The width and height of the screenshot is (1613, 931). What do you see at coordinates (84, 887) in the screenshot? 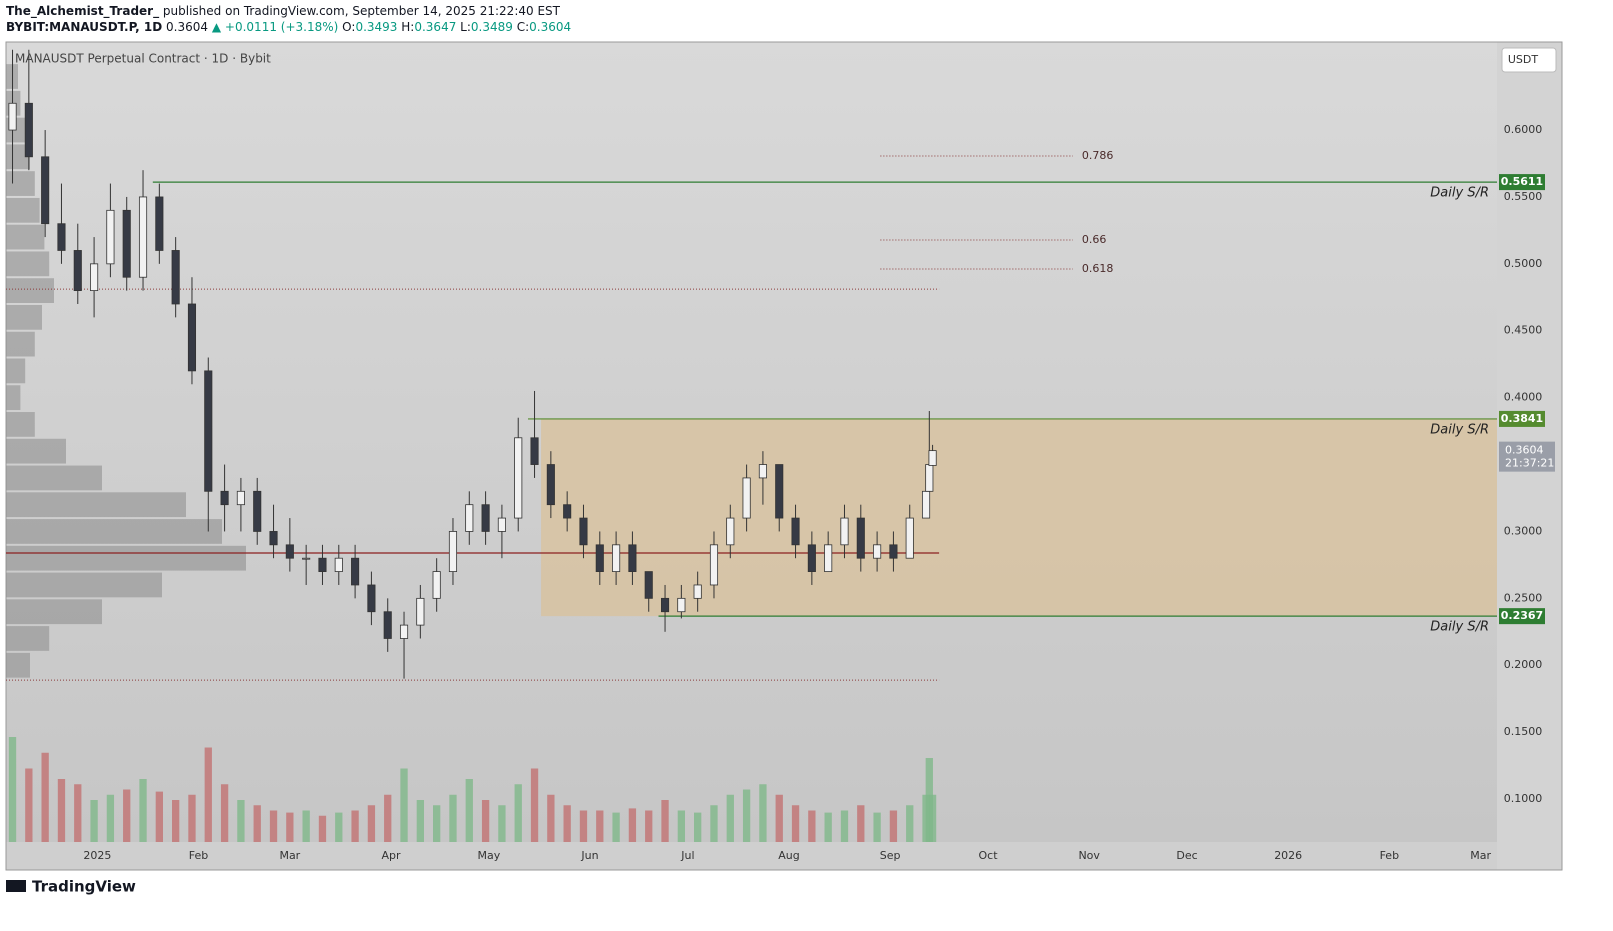
I see `brand: TradingView` at bounding box center [84, 887].